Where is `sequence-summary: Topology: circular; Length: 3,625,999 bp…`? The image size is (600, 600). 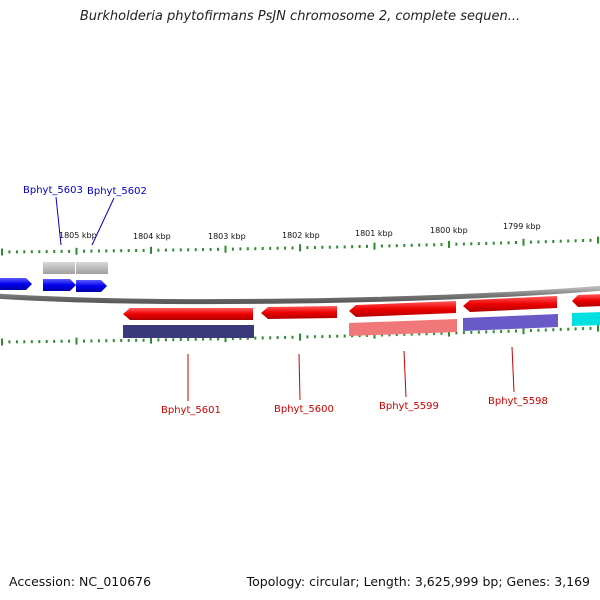 sequence-summary: Topology: circular; Length: 3,625,999 bp… is located at coordinates (418, 581).